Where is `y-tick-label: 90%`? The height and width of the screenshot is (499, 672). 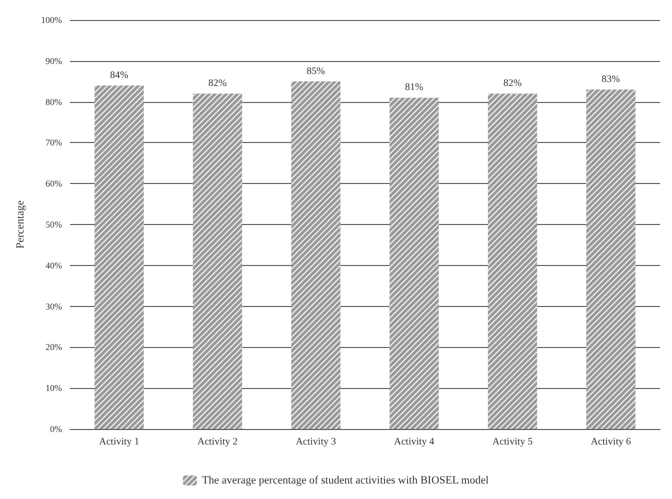
y-tick-label: 90% is located at coordinates (54, 61).